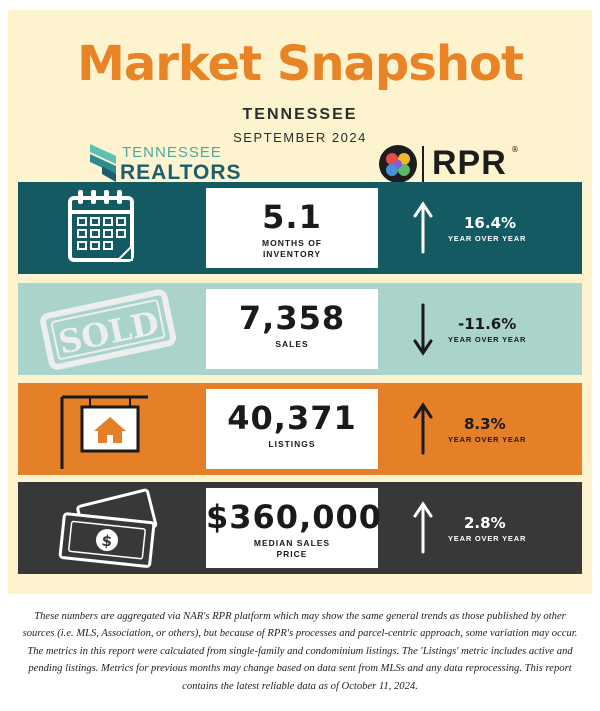 This screenshot has height=711, width=600. I want to click on rpr-registered-mark: ®, so click(515, 149).